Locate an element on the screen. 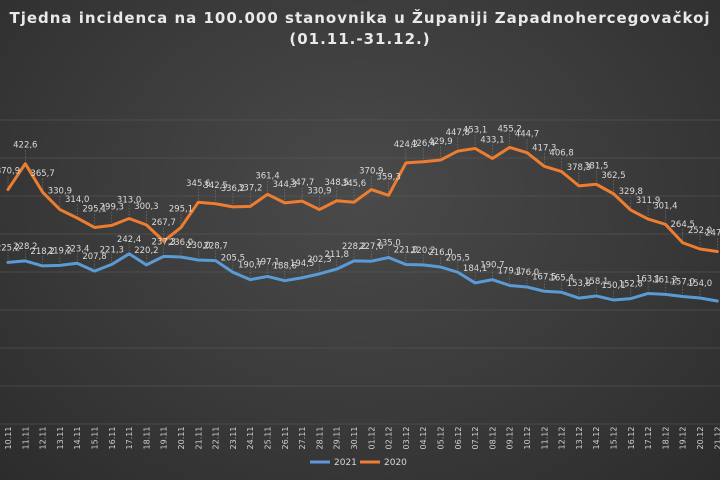 The width and height of the screenshot is (720, 480). data-label-2021: 167,5 is located at coordinates (544, 277).